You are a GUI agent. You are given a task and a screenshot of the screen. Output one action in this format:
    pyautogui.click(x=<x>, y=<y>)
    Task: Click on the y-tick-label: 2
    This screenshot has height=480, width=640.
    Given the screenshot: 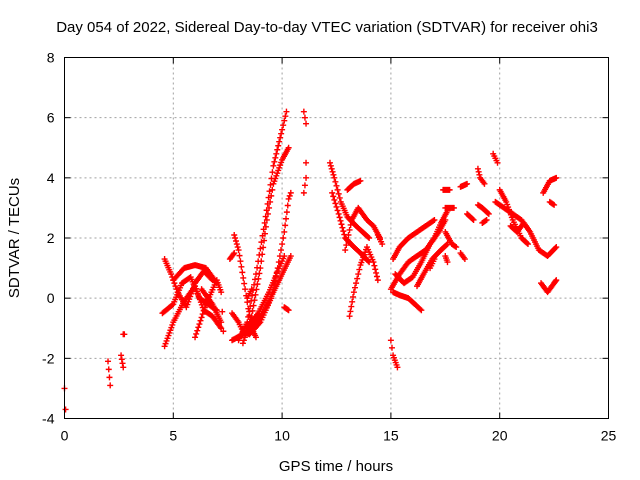 What is the action you would take?
    pyautogui.click(x=51, y=238)
    